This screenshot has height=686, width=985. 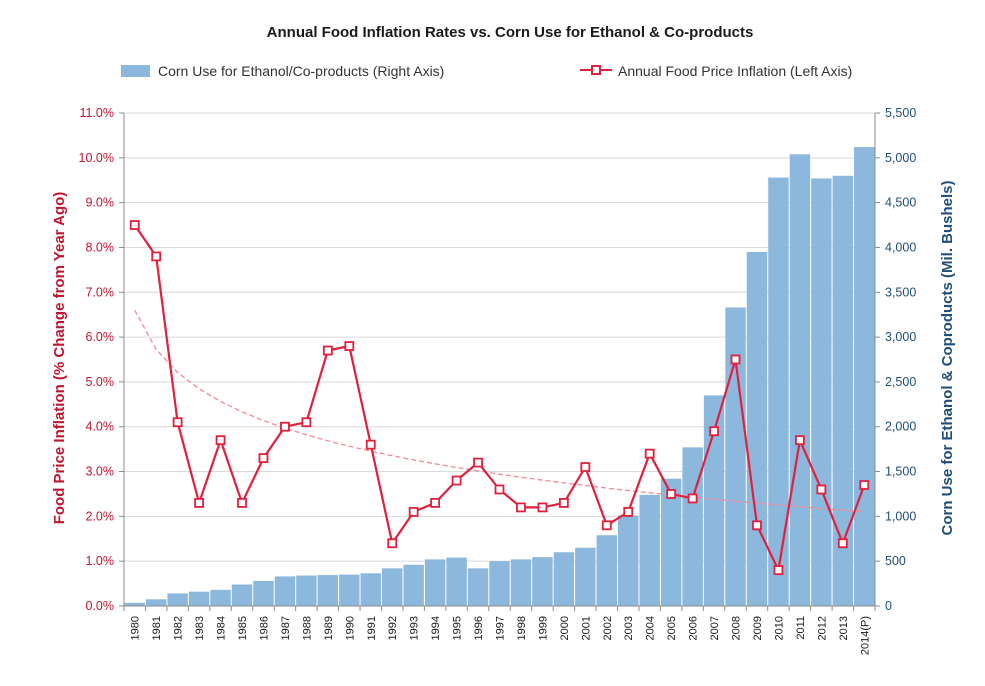 I want to click on x-tick-label: 1989, so click(x=329, y=628).